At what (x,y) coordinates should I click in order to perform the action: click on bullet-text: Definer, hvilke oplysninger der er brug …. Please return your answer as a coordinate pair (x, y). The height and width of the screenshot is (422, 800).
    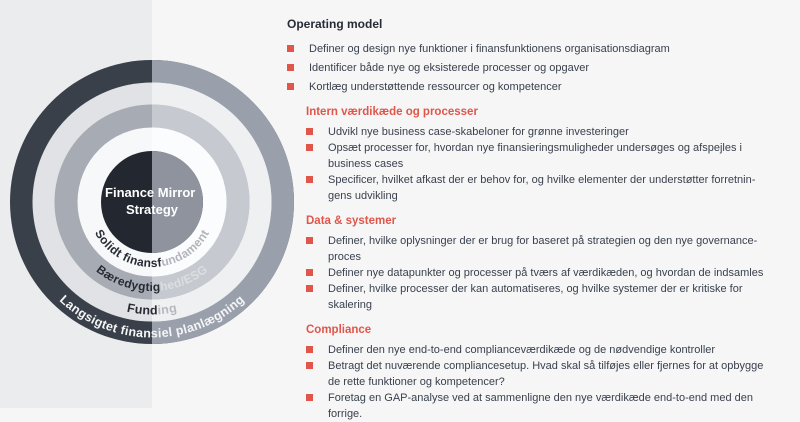
    Looking at the image, I should click on (543, 249).